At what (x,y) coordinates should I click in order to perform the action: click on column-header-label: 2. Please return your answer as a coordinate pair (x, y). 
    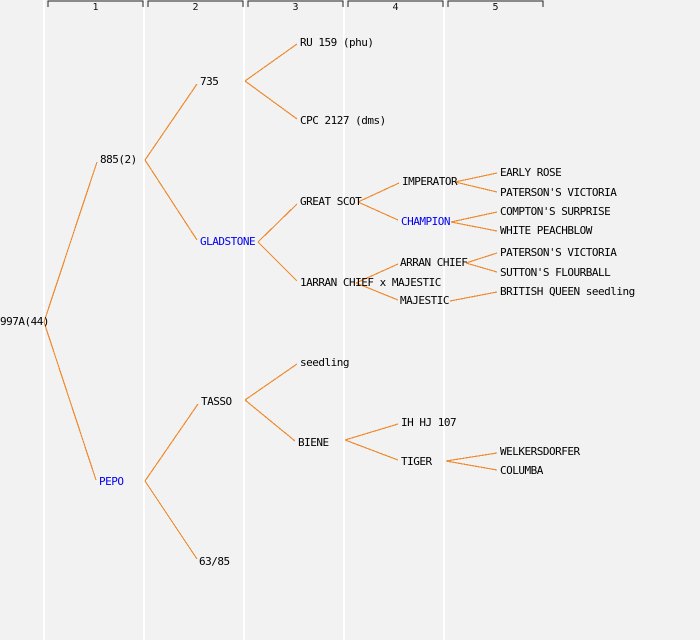
    Looking at the image, I should click on (195, 7).